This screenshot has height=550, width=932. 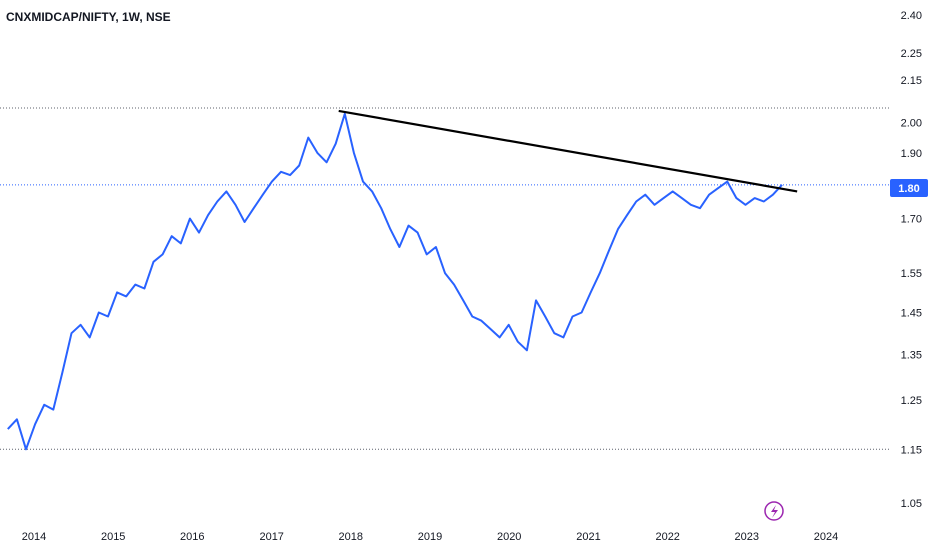 I want to click on x-tick-label: 2015, so click(x=113, y=537).